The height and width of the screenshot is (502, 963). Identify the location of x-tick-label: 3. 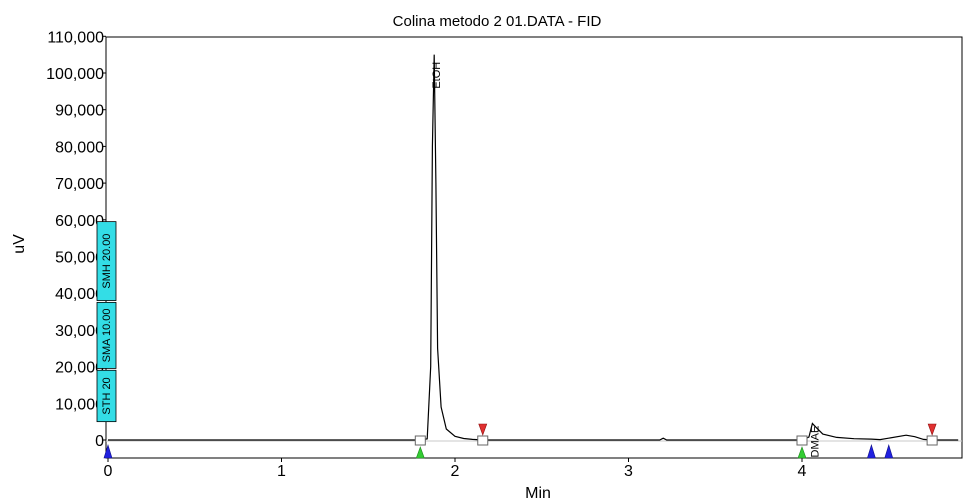
(628, 471).